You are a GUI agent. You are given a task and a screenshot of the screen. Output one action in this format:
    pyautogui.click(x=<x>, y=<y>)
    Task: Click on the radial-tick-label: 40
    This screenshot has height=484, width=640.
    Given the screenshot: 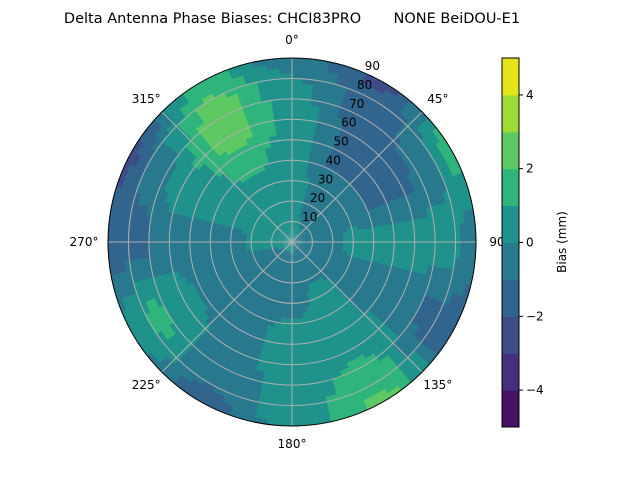 What is the action you would take?
    pyautogui.click(x=333, y=160)
    